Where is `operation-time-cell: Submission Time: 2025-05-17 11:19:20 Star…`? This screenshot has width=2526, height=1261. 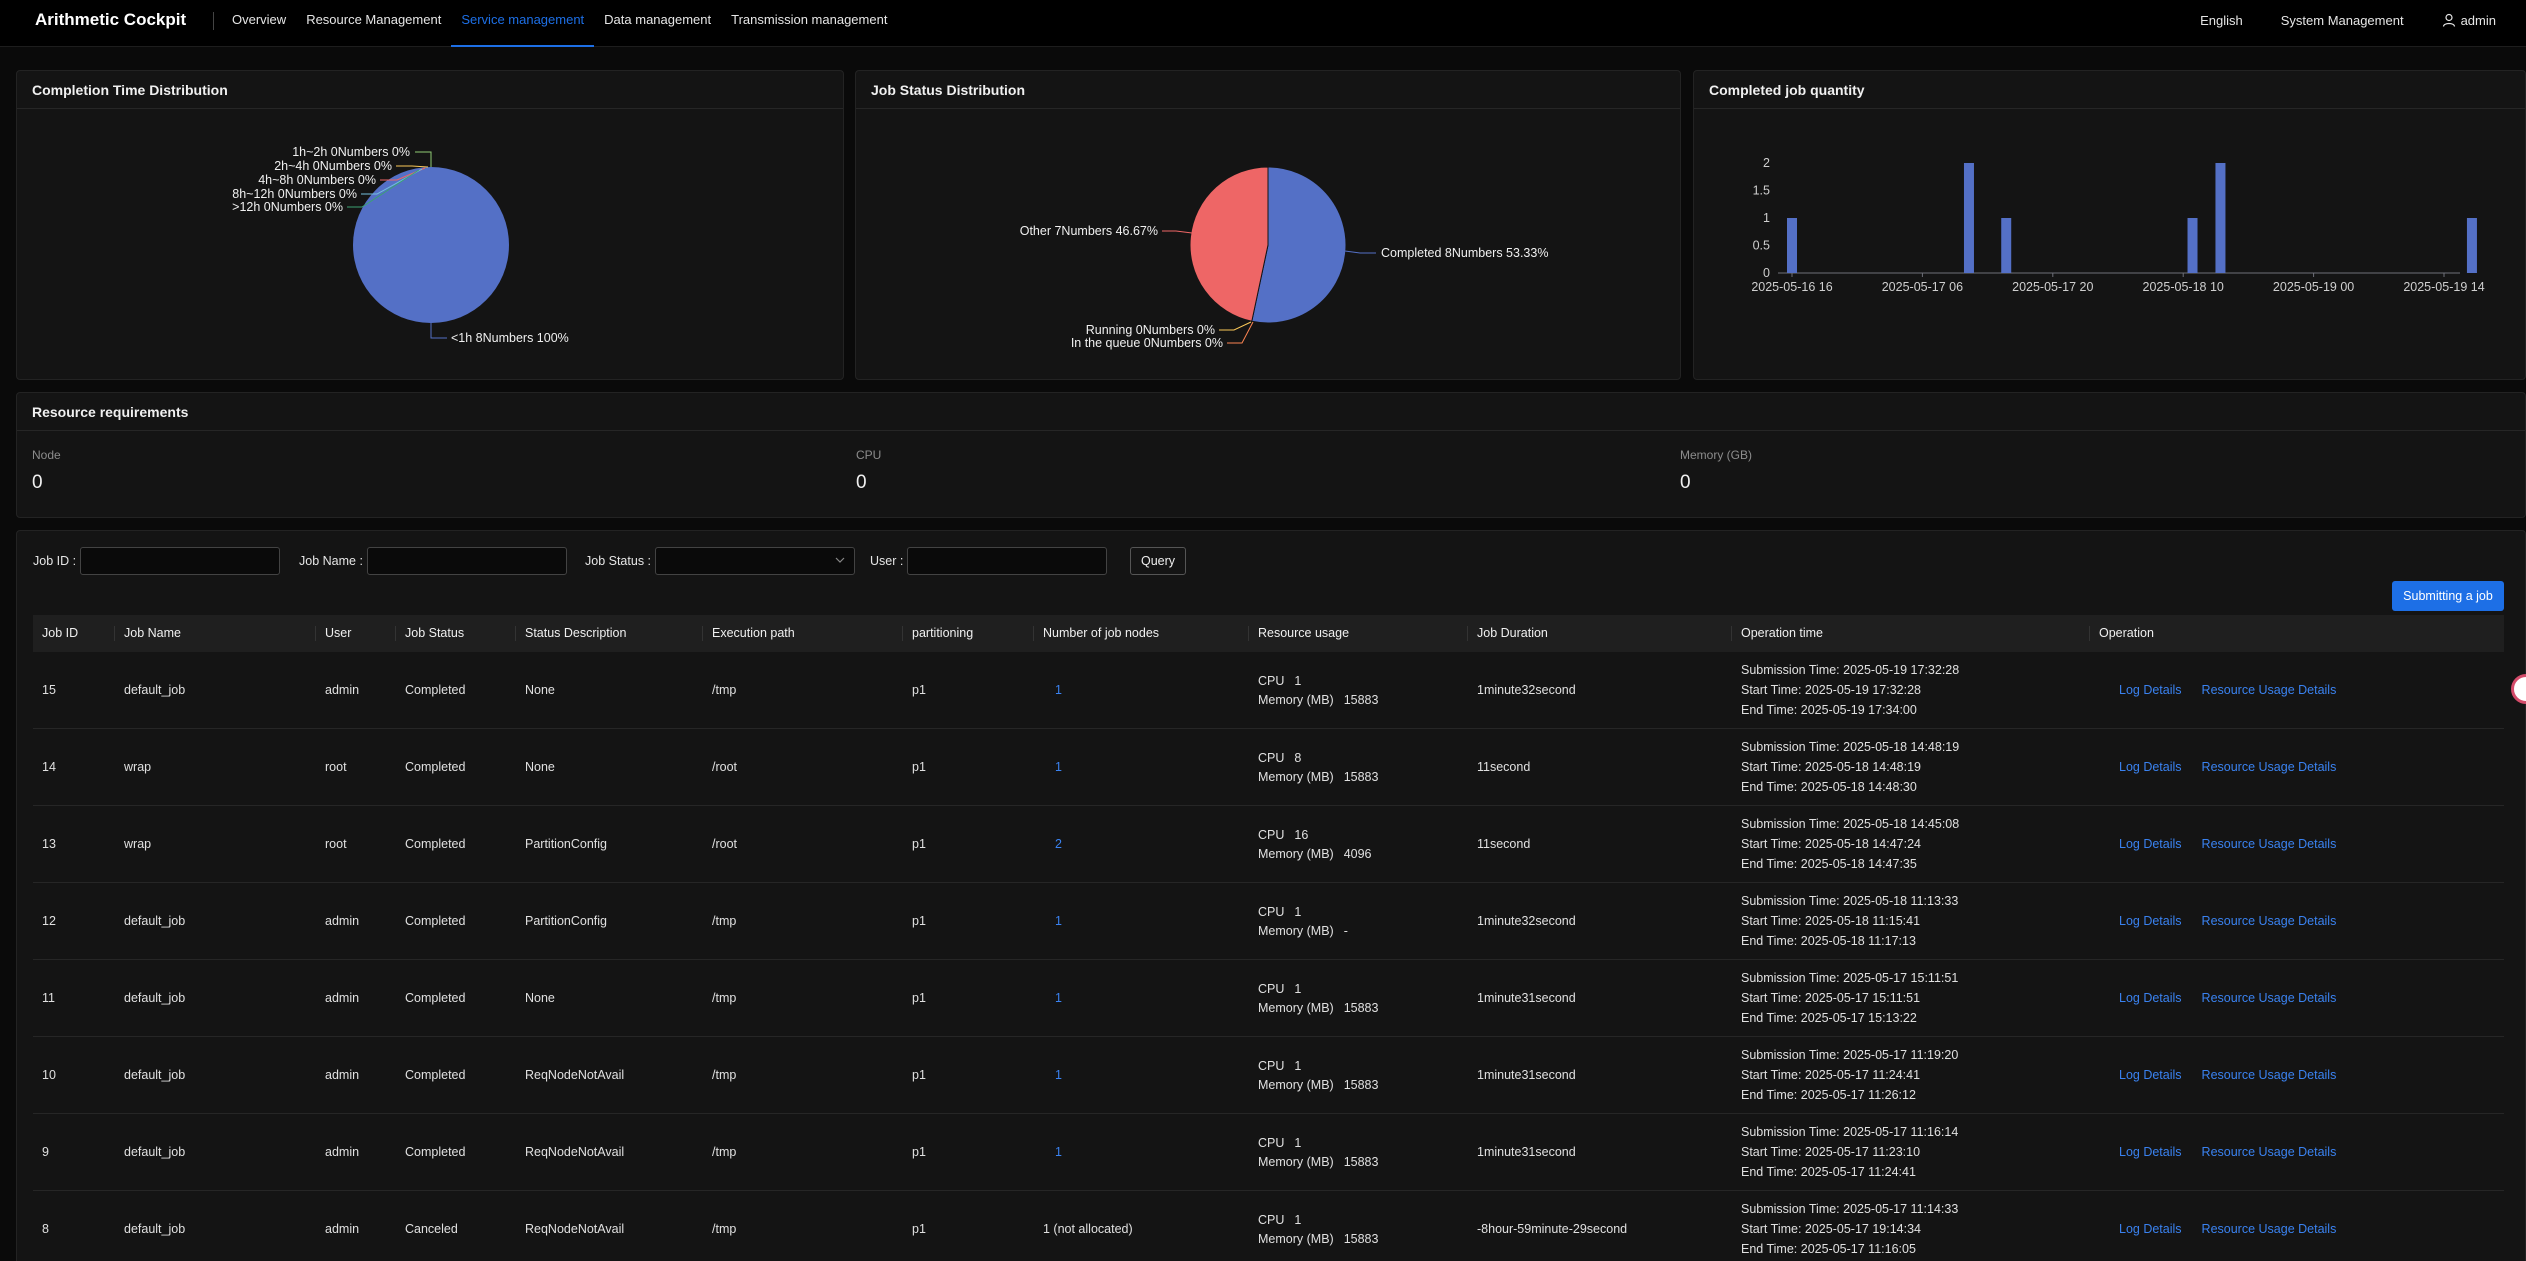
operation-time-cell: Submission Time: 2025-05-17 11:19:20 Star… is located at coordinates (1911, 1075).